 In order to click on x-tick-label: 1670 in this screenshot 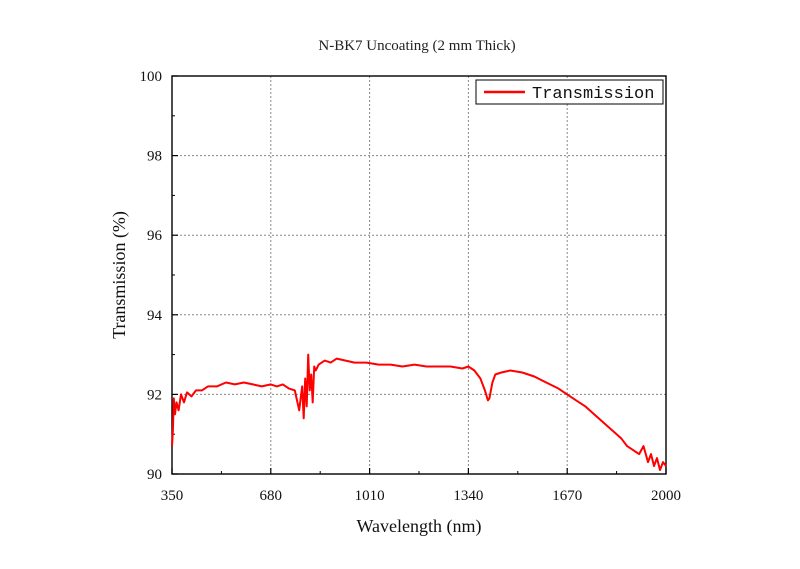, I will do `click(567, 496)`.